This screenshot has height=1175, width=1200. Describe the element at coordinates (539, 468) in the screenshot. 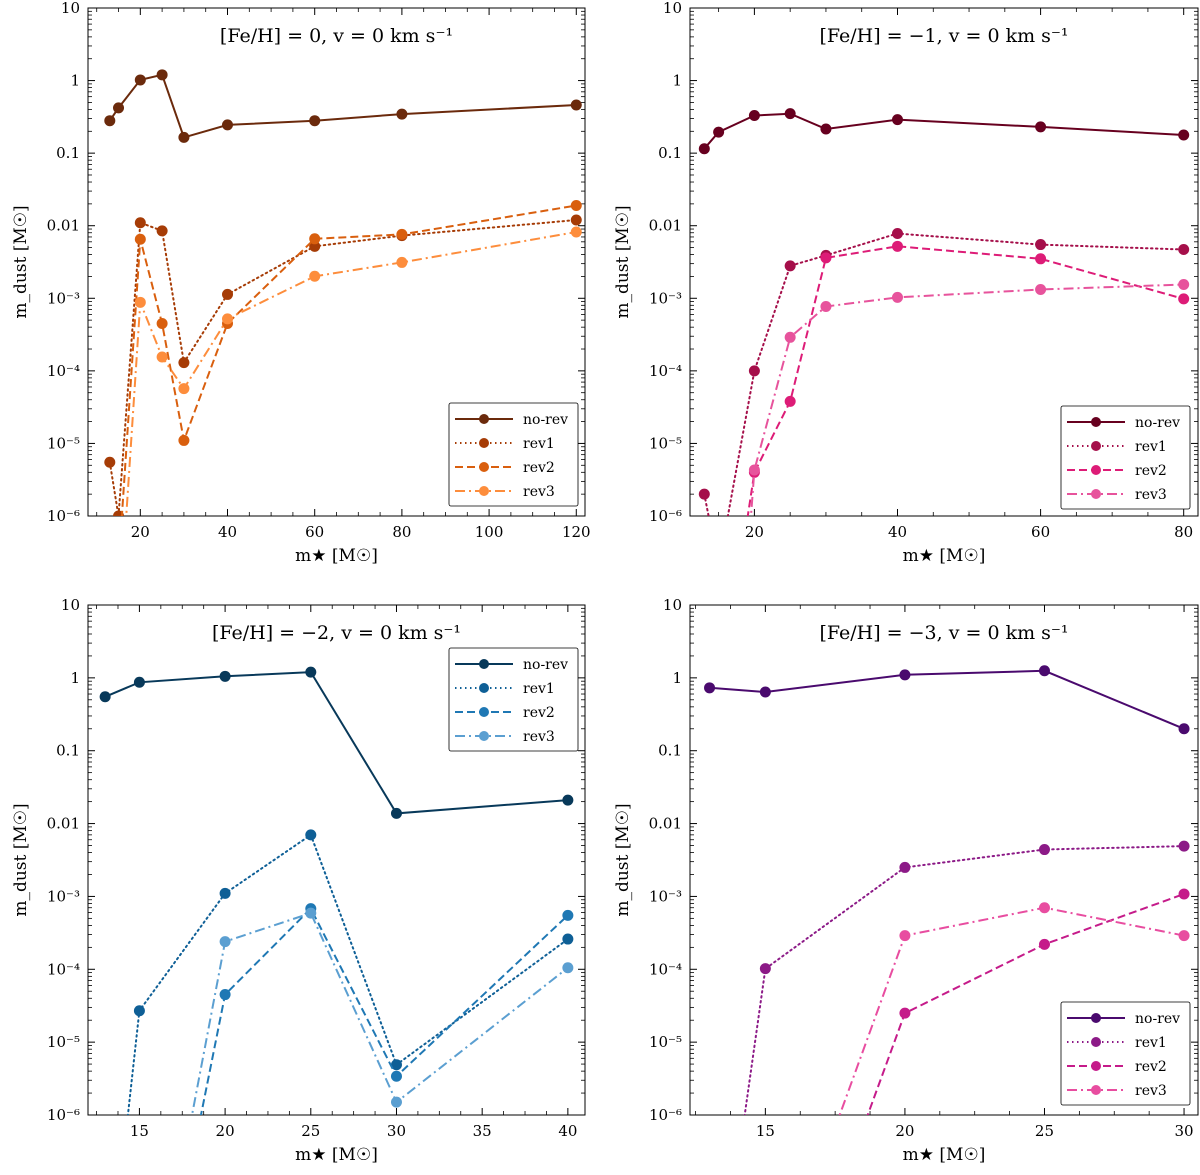

I see `legend-label: rev2` at that location.